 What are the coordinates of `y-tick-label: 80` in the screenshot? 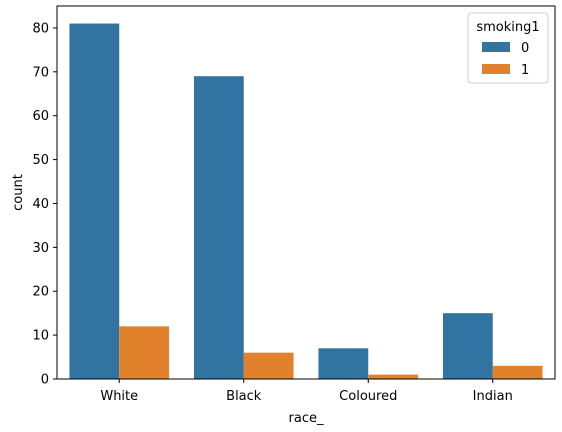 It's located at (40, 28).